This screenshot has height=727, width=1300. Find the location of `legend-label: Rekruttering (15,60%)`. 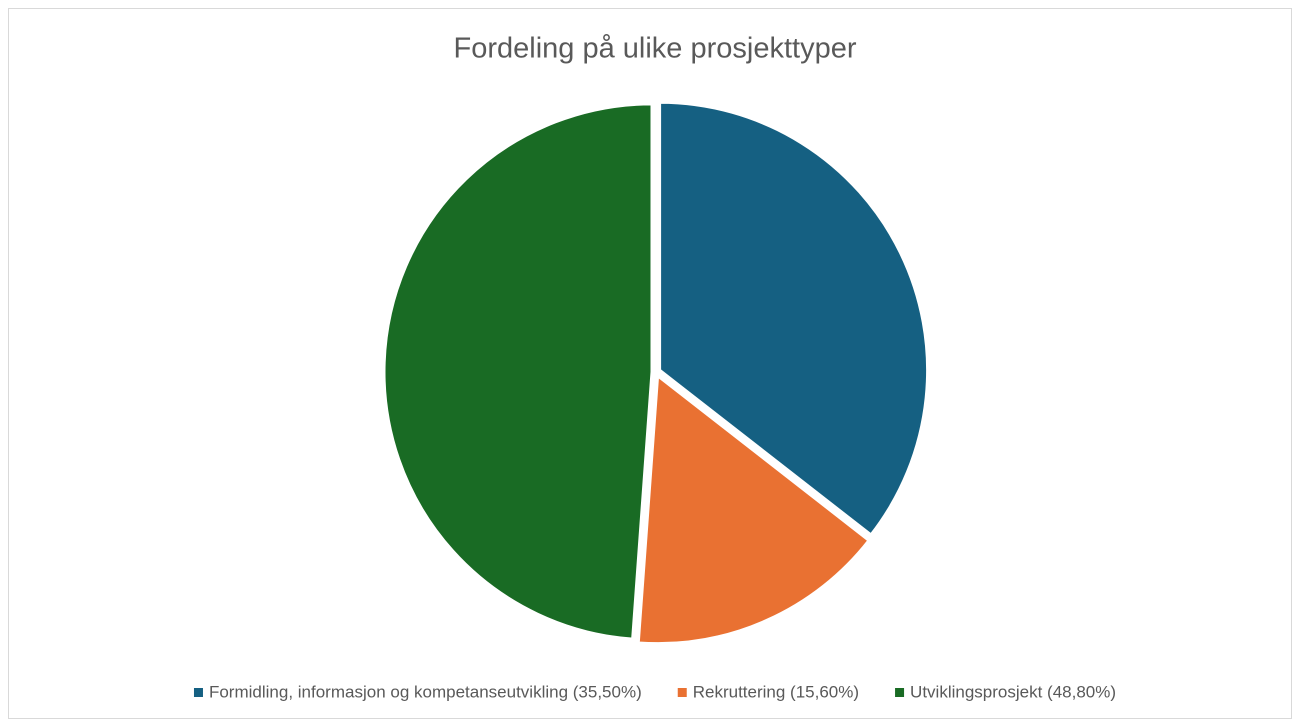

legend-label: Rekruttering (15,60%) is located at coordinates (776, 691).